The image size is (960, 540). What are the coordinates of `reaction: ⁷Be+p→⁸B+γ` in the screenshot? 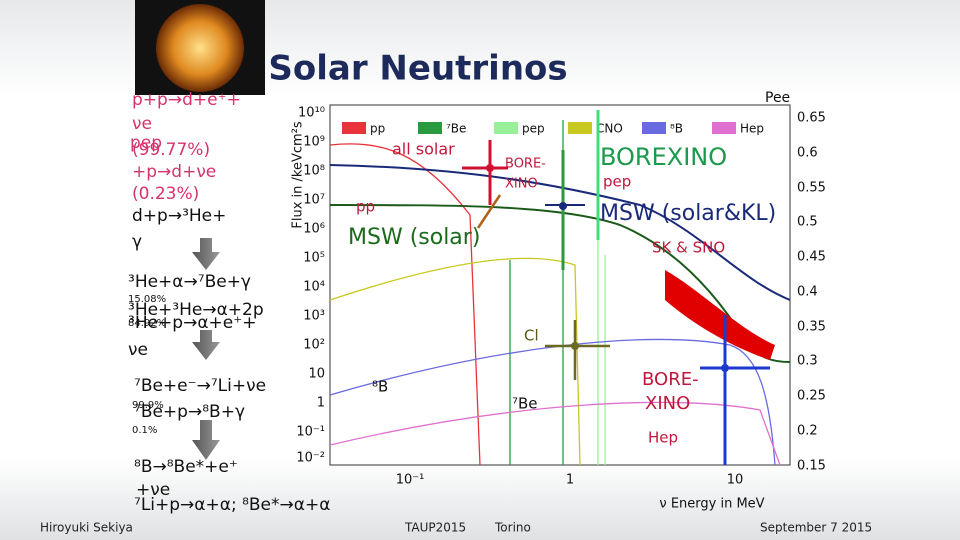 It's located at (189, 412).